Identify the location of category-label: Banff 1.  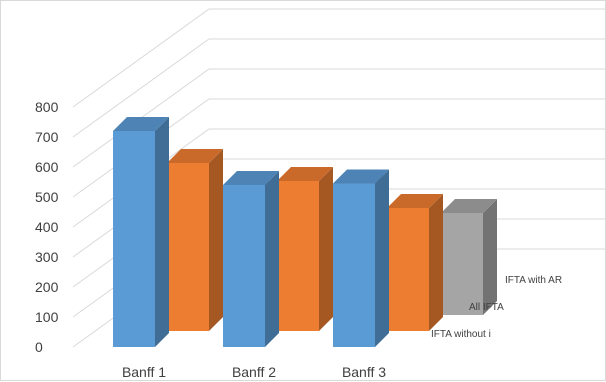
(144, 372).